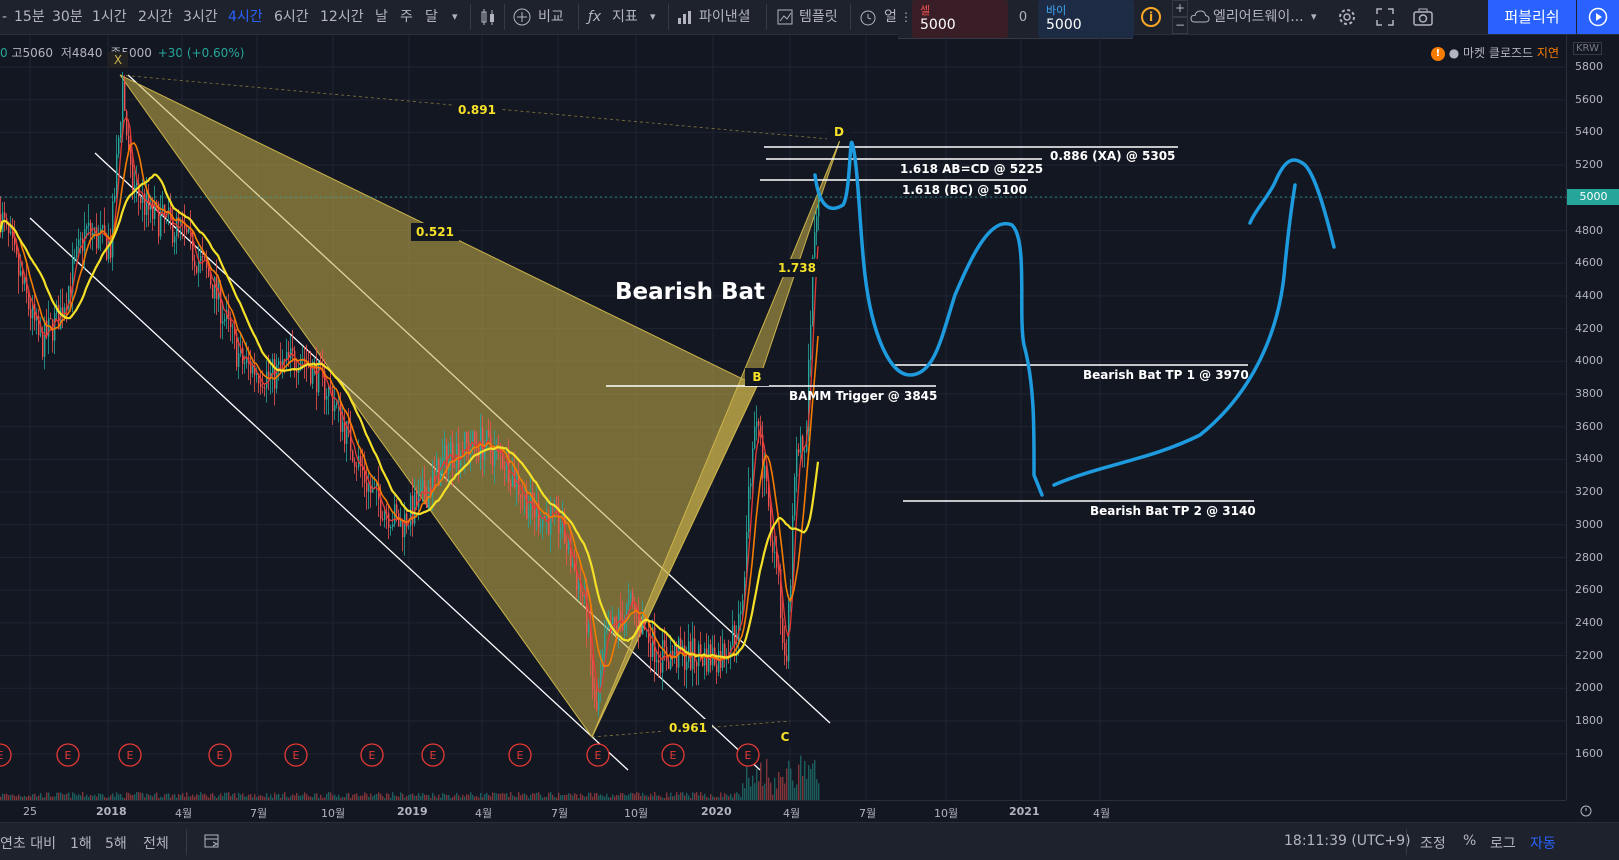  What do you see at coordinates (1423, 17) in the screenshot?
I see `camera-icon` at bounding box center [1423, 17].